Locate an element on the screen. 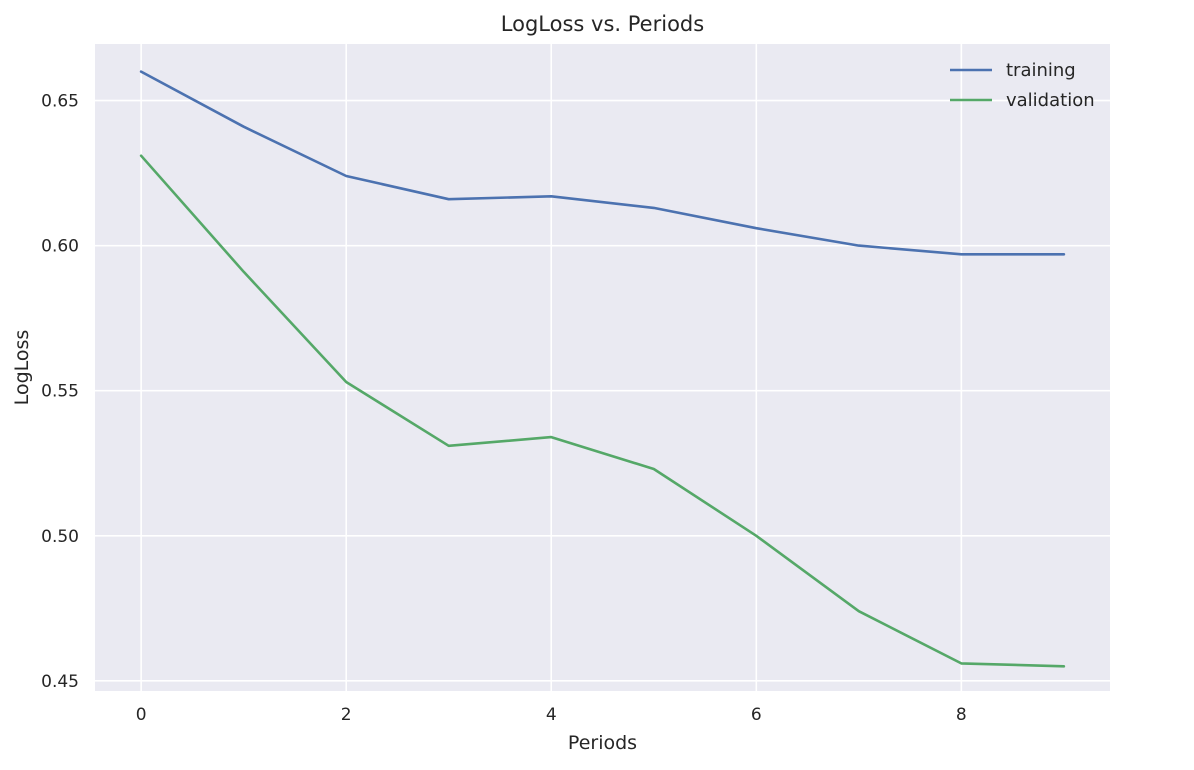 Image resolution: width=1194 pixels, height=770 pixels. y-tick-label: 0.45 is located at coordinates (60, 682).